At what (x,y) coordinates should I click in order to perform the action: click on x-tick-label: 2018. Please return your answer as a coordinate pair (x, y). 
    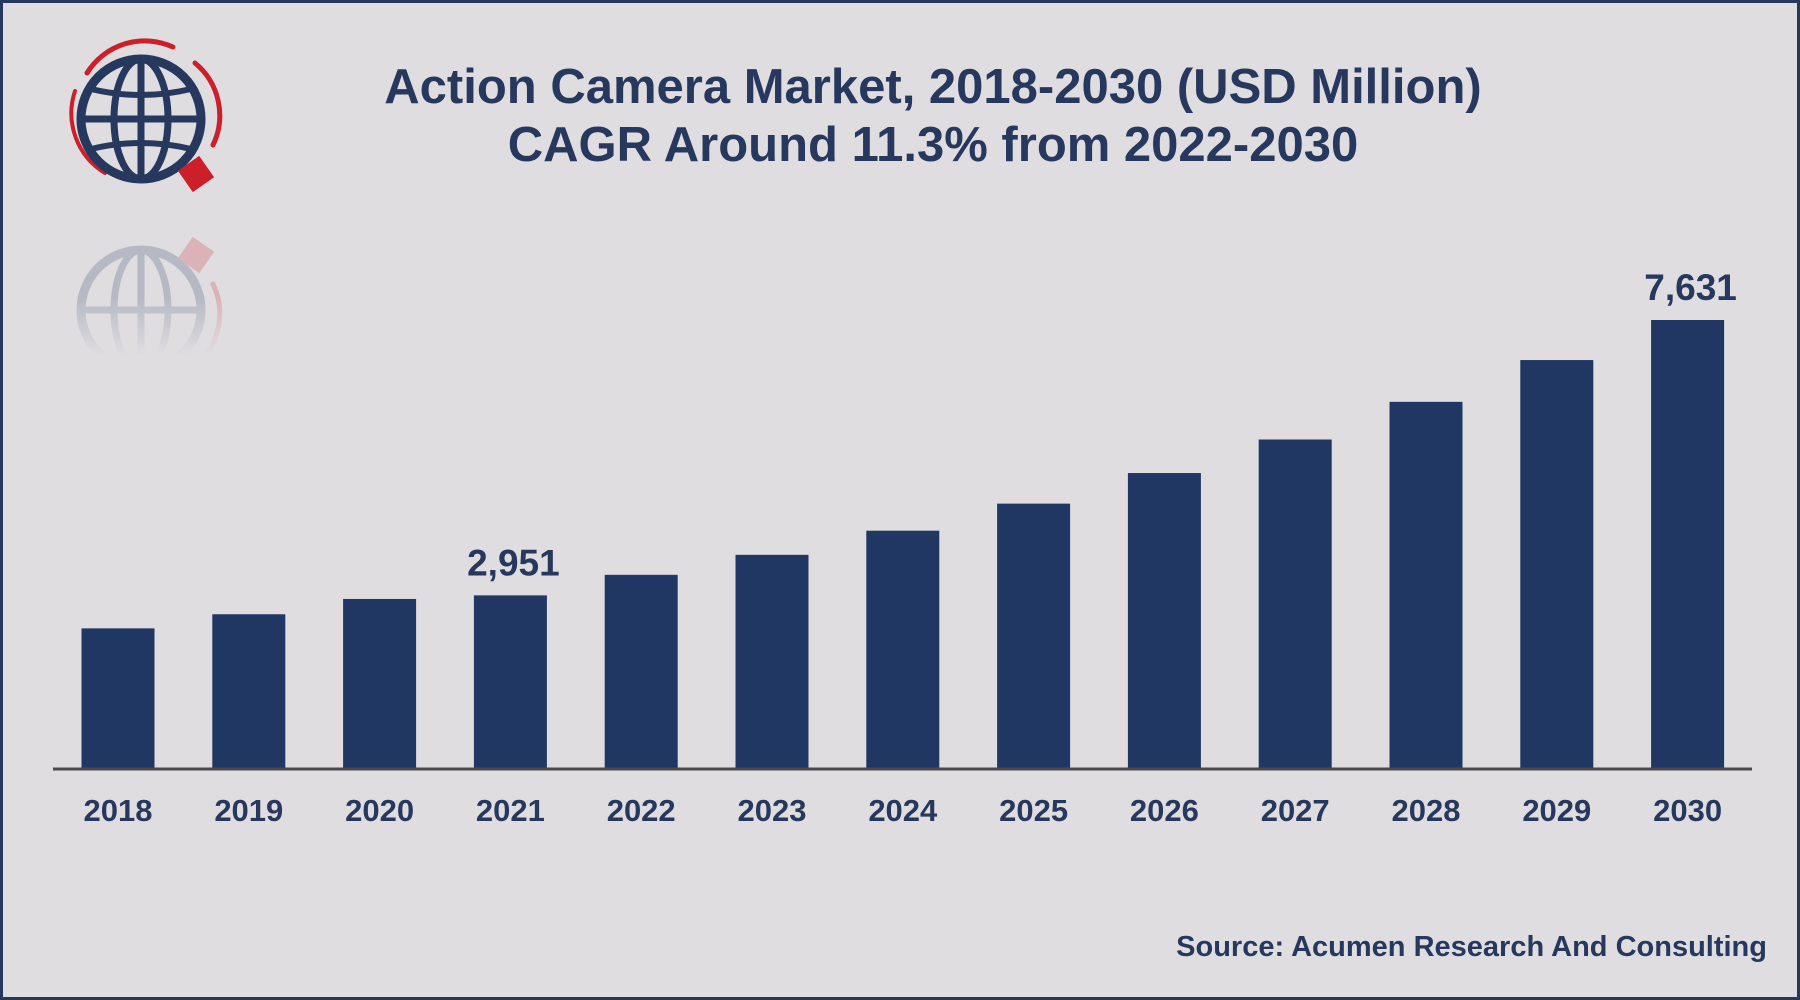
    Looking at the image, I should click on (118, 810).